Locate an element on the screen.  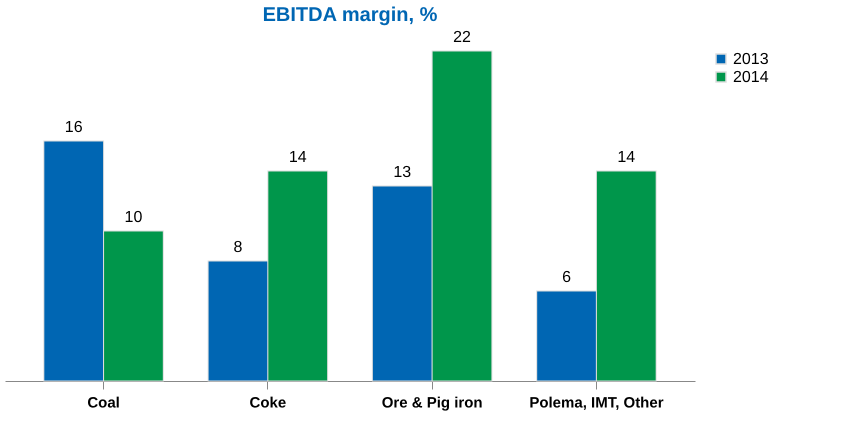
legend-label: 2013 is located at coordinates (751, 59).